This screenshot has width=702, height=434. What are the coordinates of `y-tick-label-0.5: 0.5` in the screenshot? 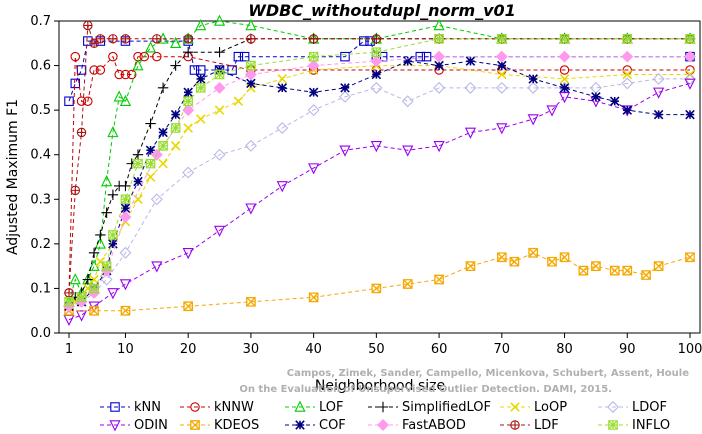 It's located at (40, 110).